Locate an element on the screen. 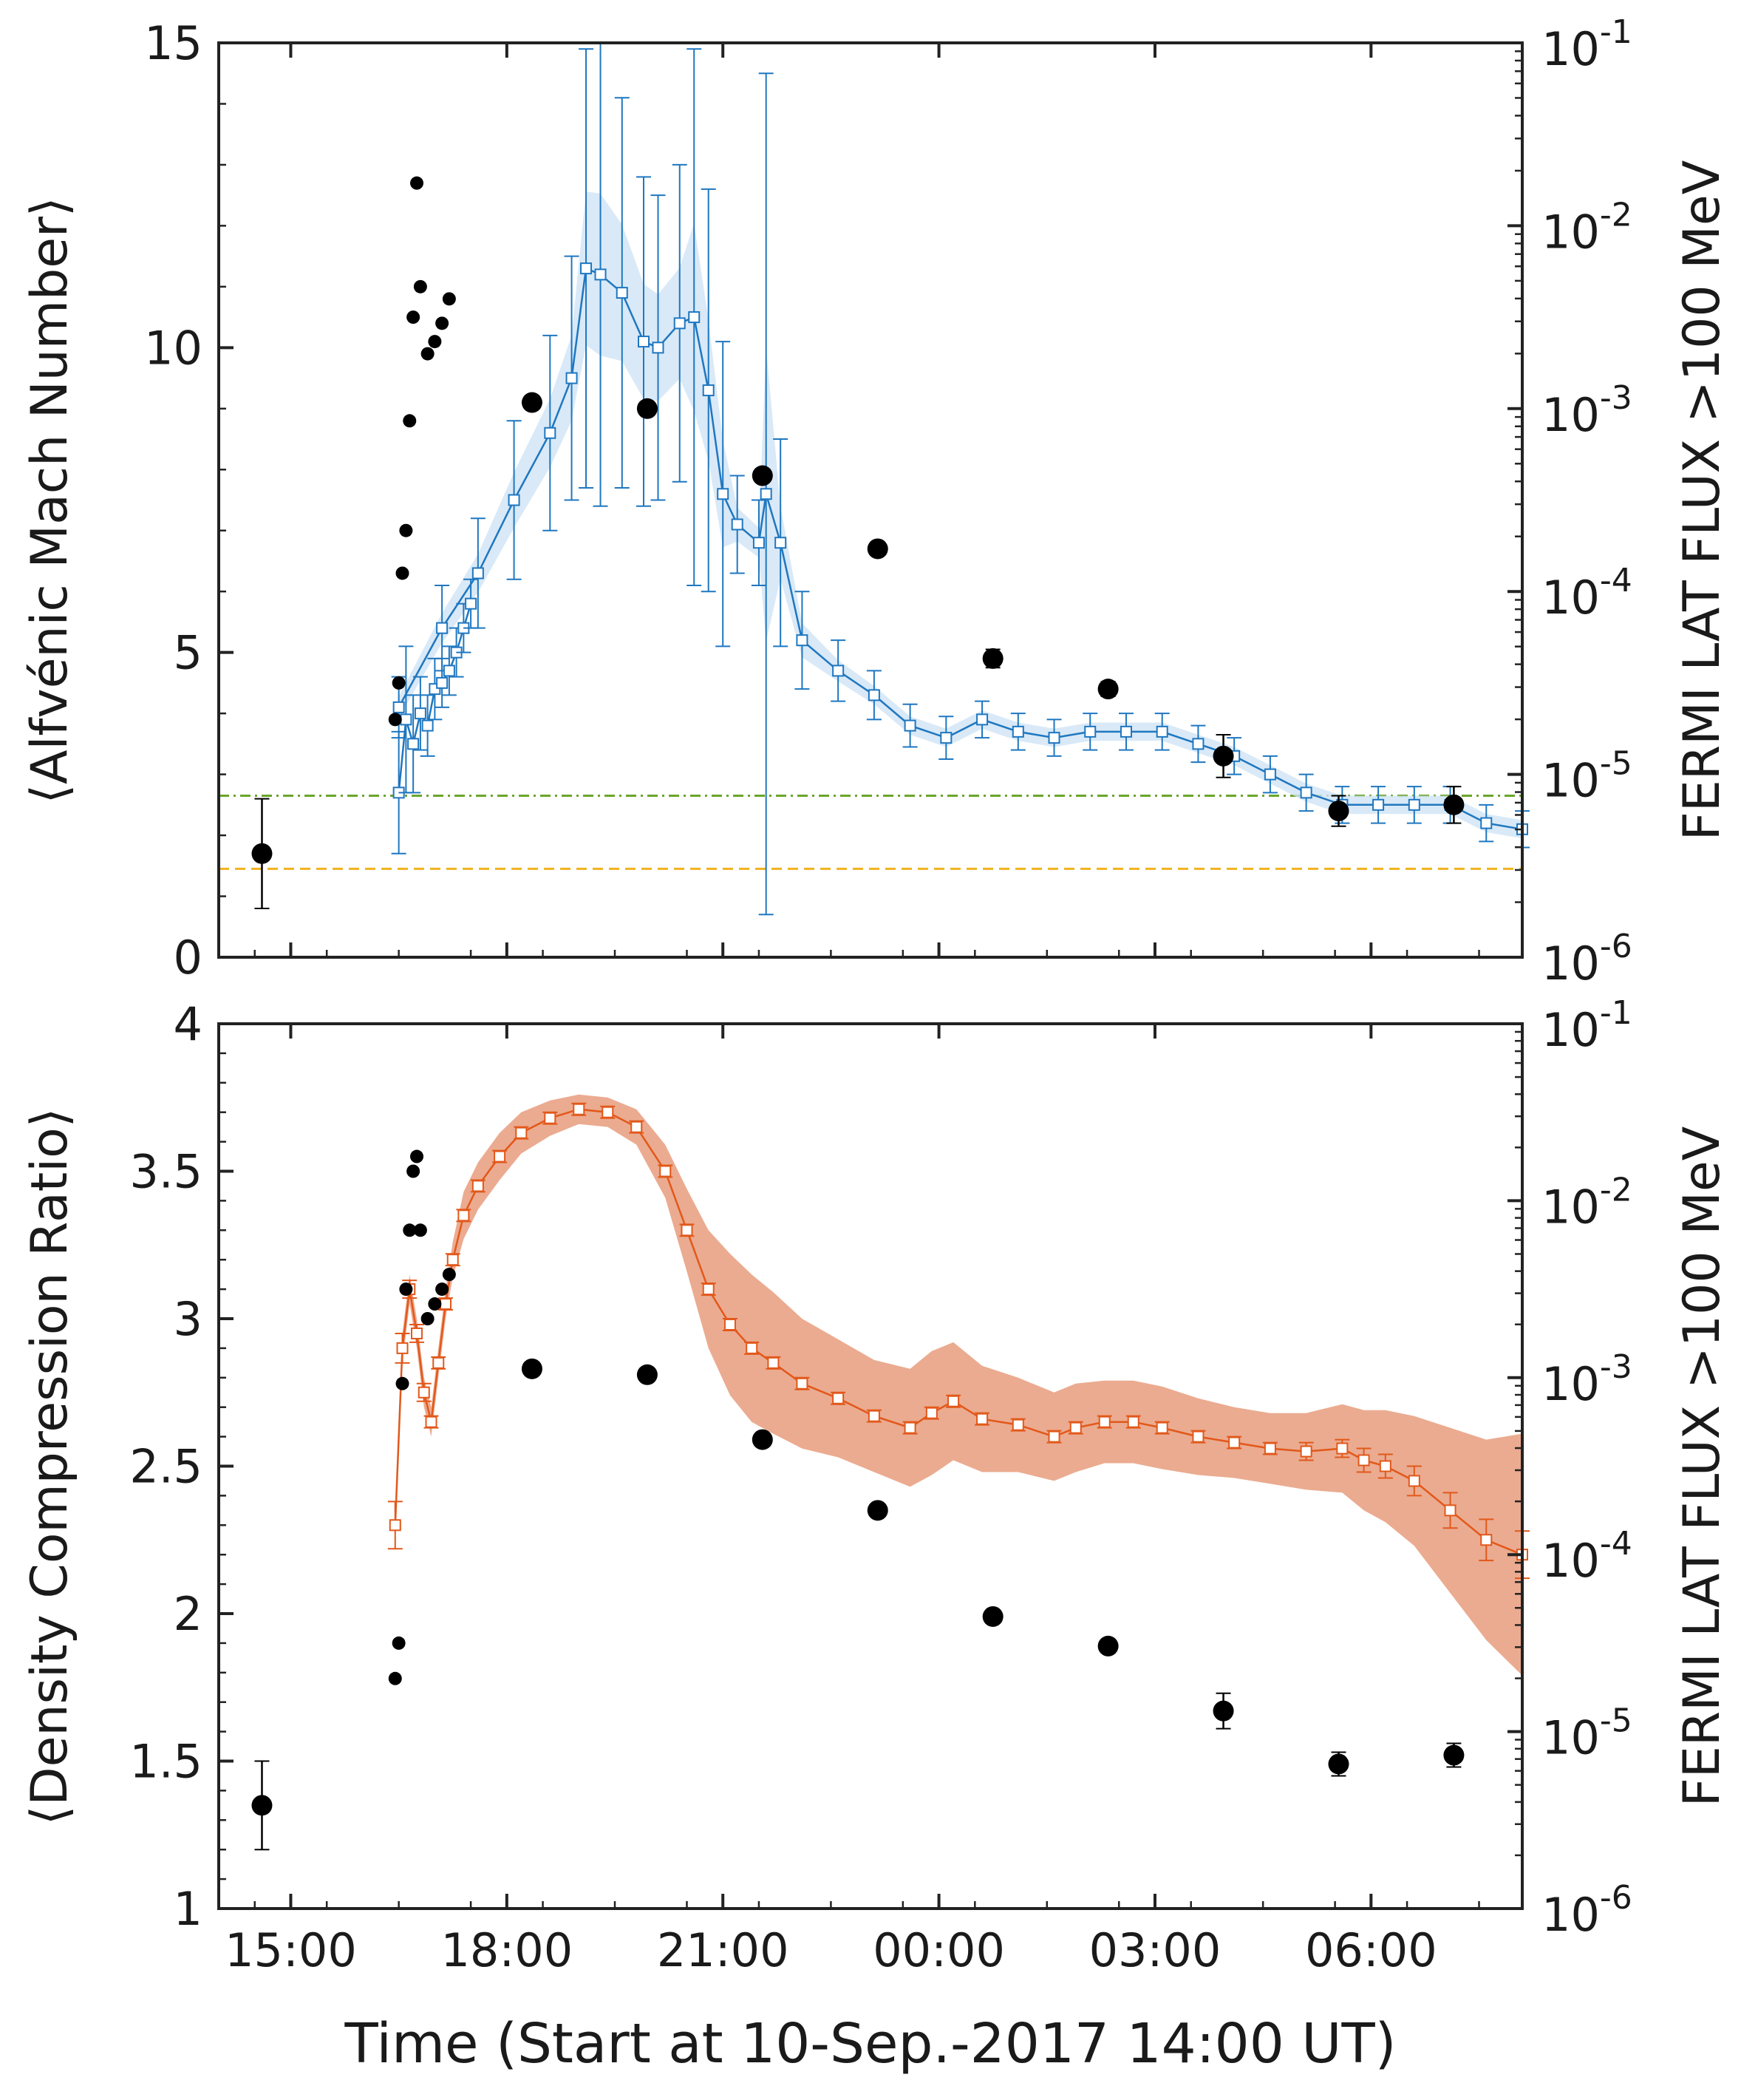 The image size is (1741, 2100). bottom-y-tick-label-3: 2.5 is located at coordinates (165, 1467).